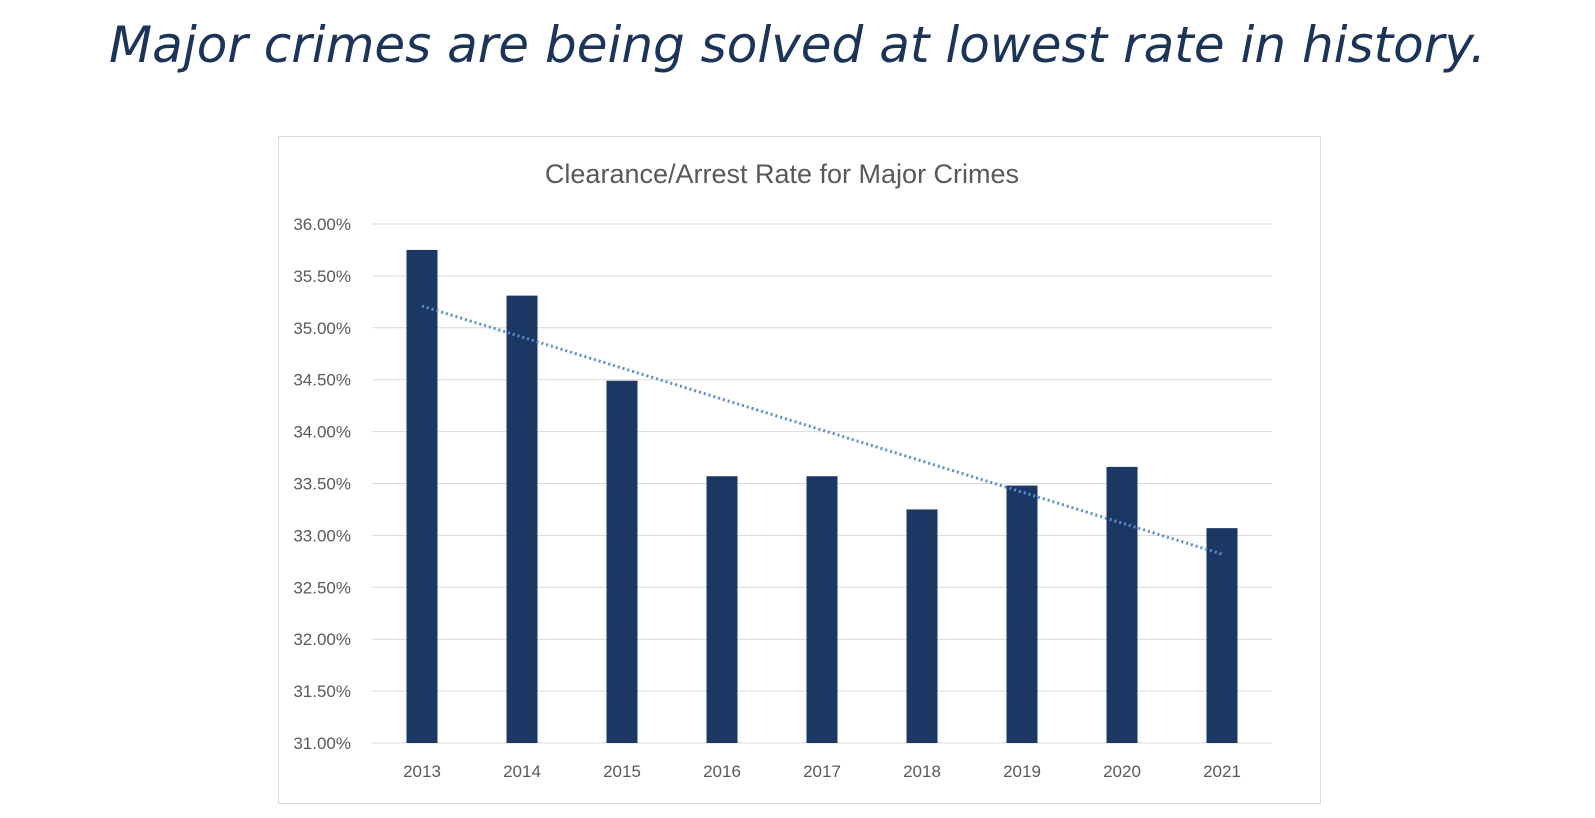 The image size is (1595, 818). Describe the element at coordinates (322, 432) in the screenshot. I see `y-tick-label: 34.00%` at that location.